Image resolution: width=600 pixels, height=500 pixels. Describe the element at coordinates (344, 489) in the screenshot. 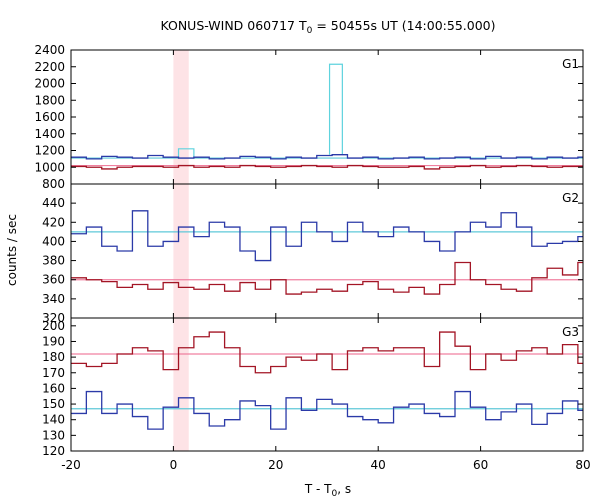

I see `x-axis-label-rest: , s` at that location.